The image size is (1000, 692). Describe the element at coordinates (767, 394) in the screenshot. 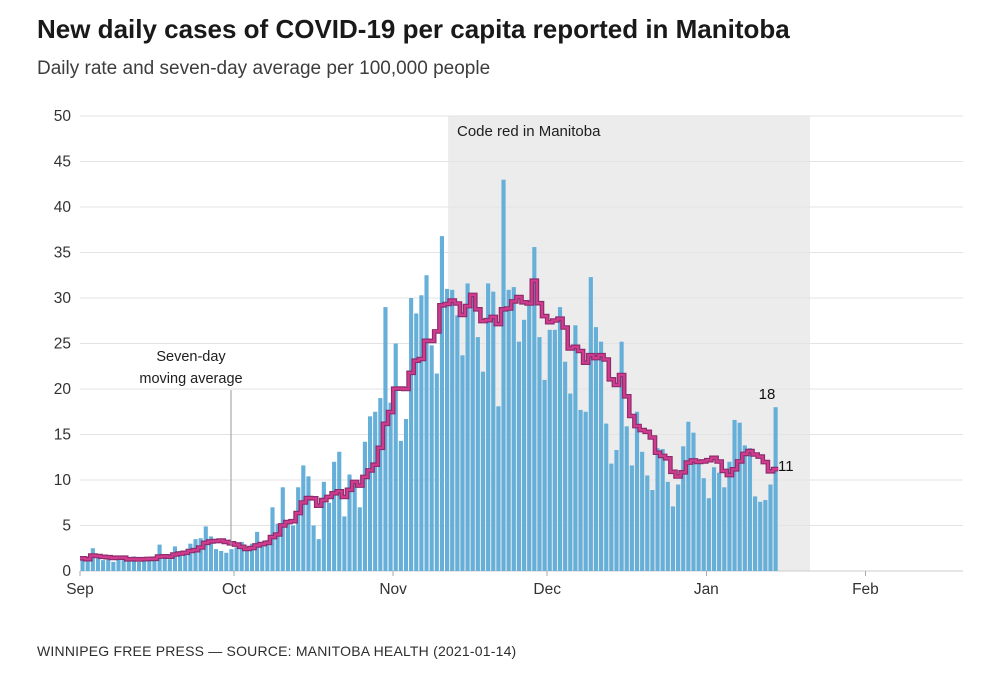

I see `last-daily-value-label: 18` at that location.